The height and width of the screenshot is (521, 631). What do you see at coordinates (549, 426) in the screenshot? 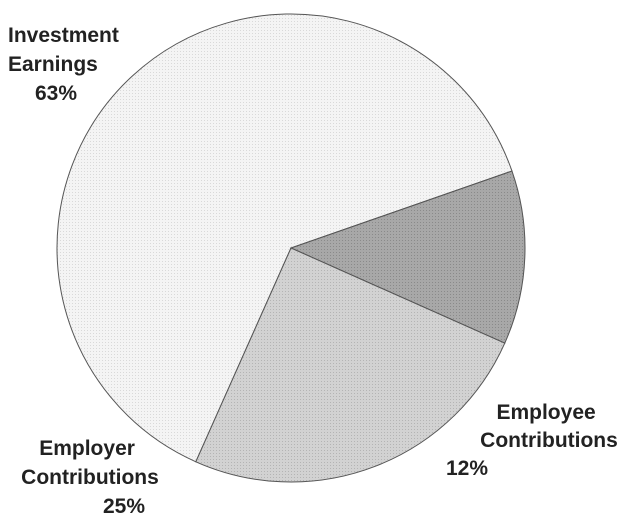
I see `slice-label-employee-contributions: Employee Contributions` at bounding box center [549, 426].